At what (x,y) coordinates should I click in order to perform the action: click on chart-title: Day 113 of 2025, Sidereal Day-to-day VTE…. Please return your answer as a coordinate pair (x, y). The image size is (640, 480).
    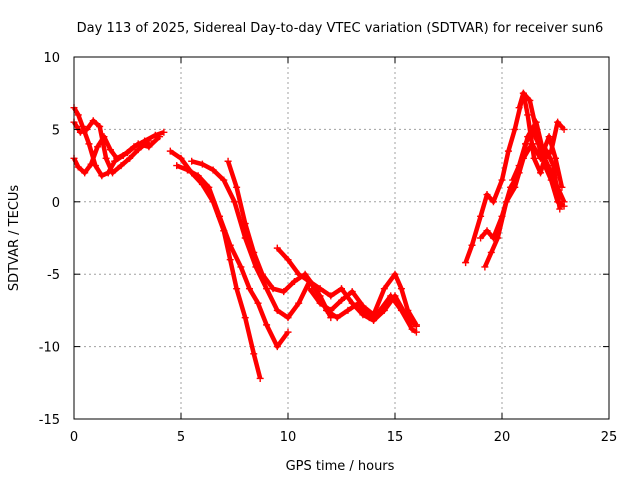
    Looking at the image, I should click on (340, 28).